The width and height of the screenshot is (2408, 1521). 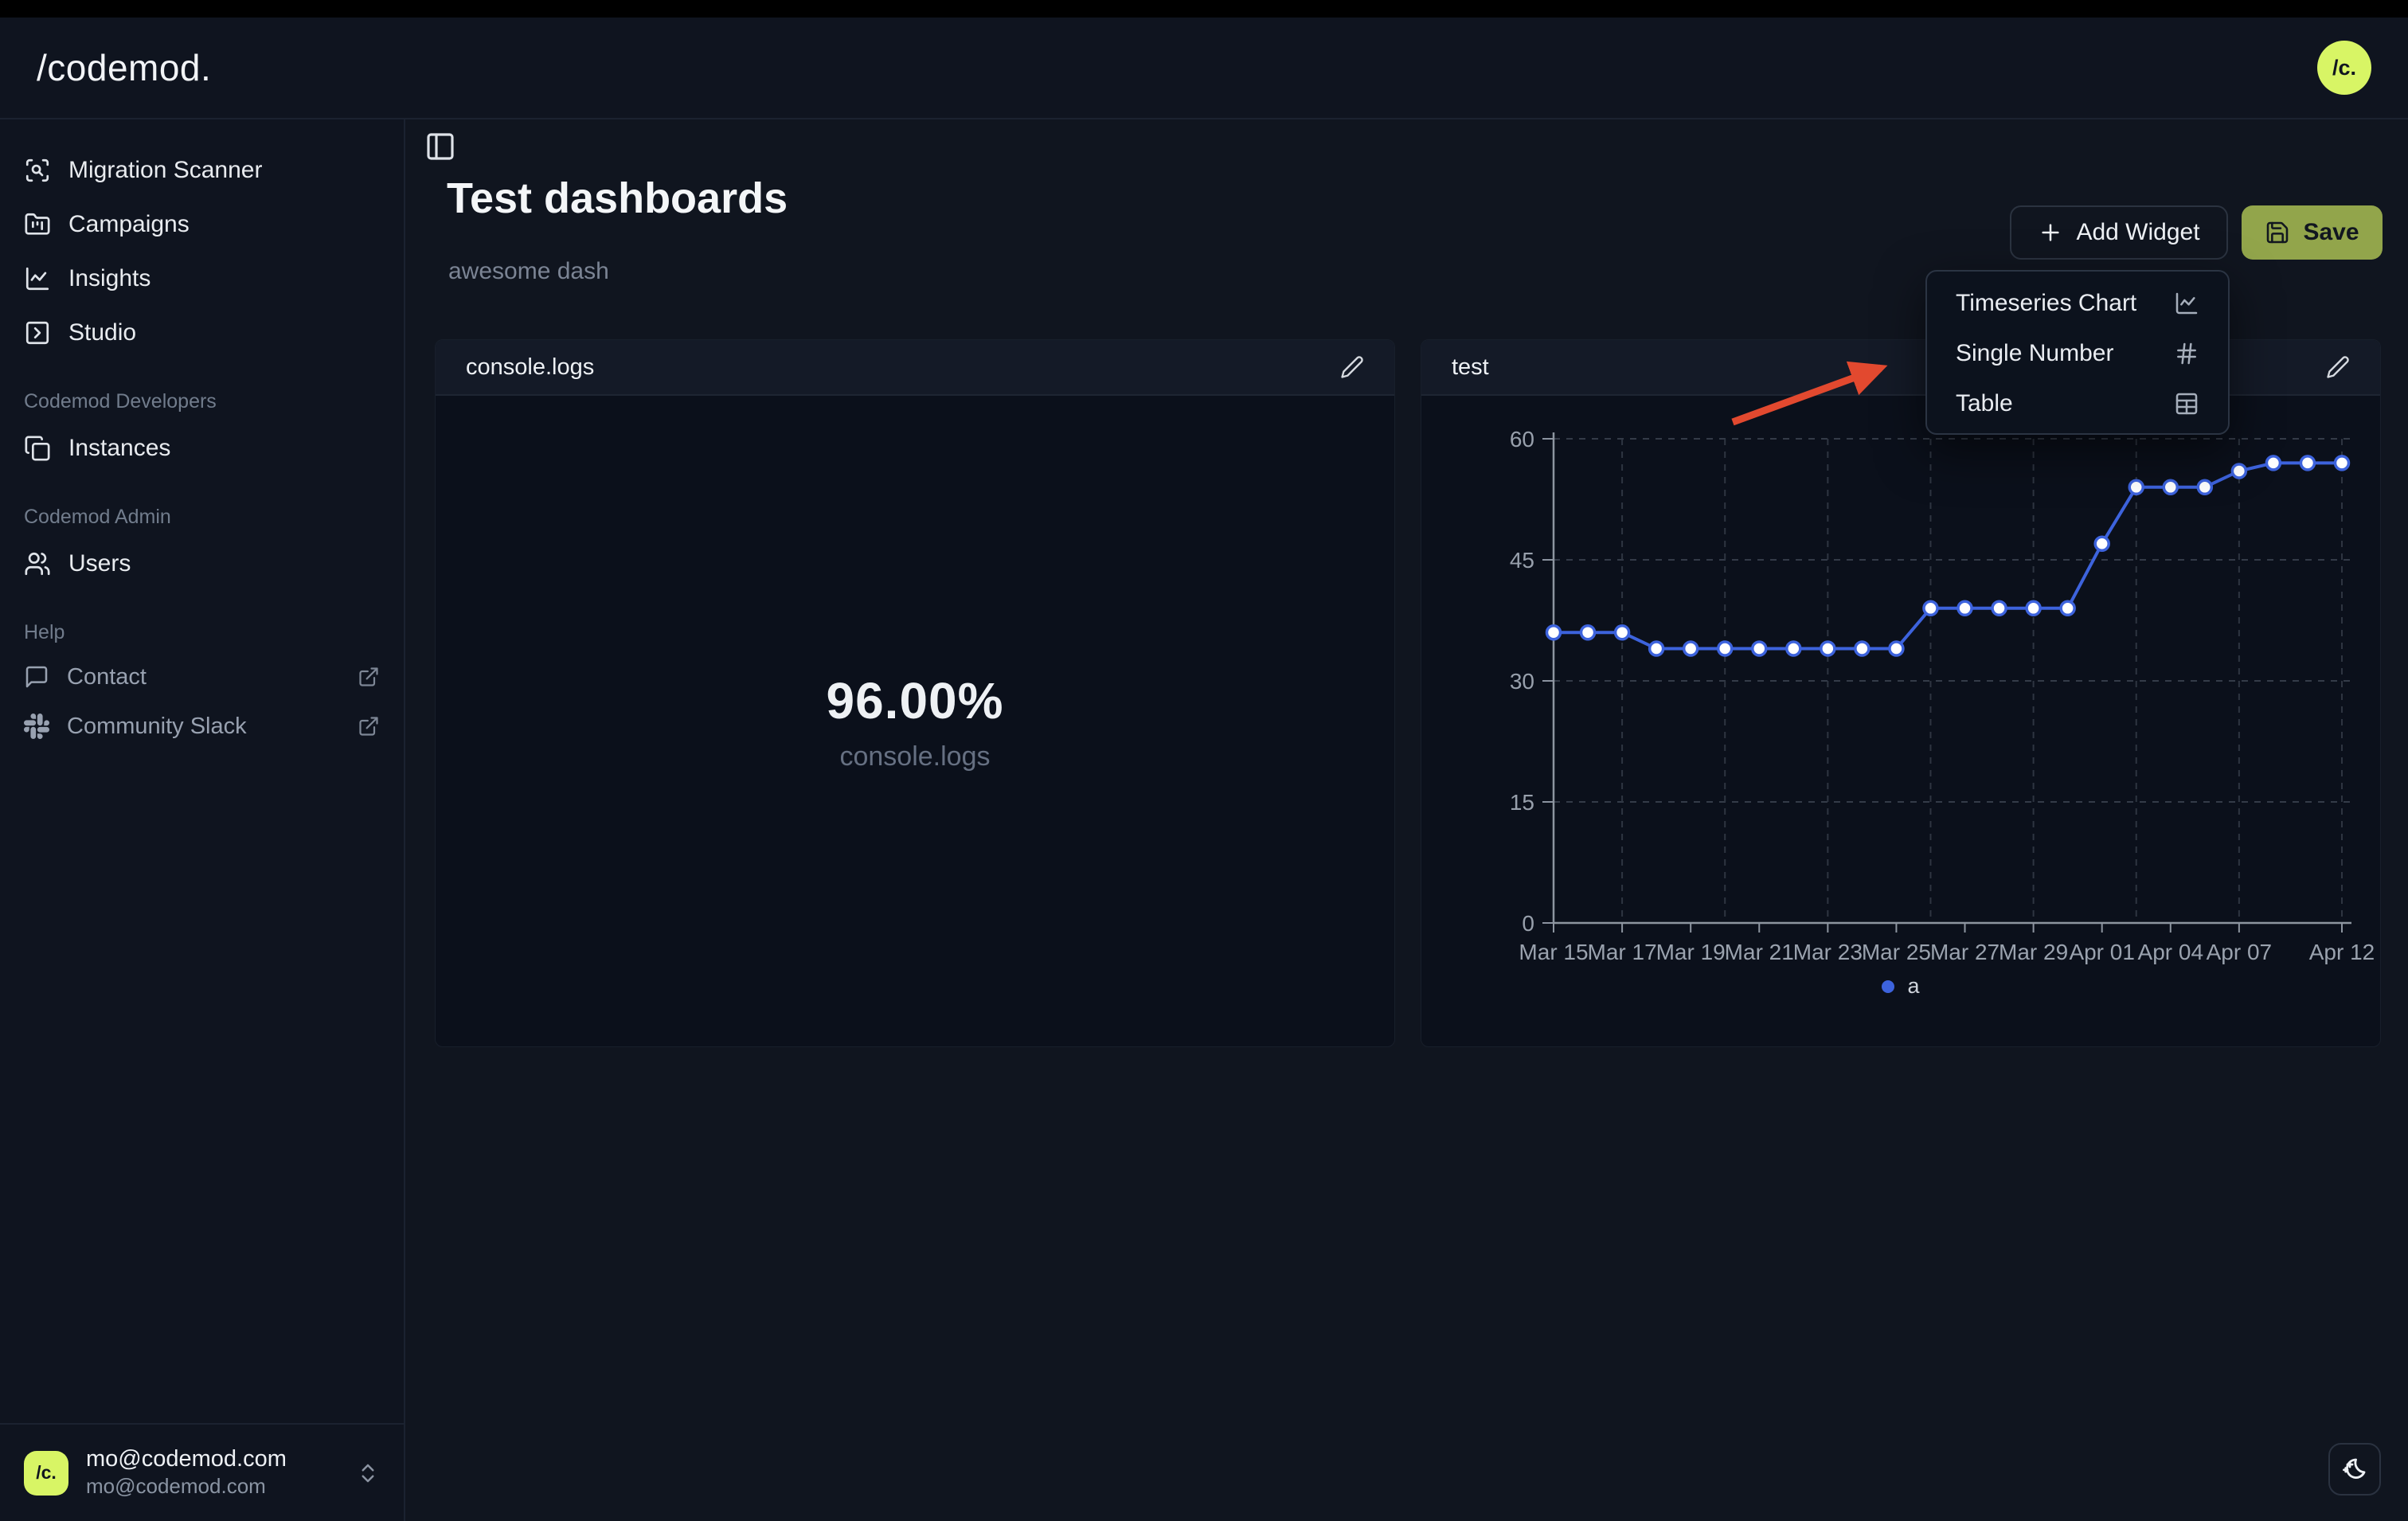 I want to click on chevrons-up-down-icon, so click(x=368, y=1473).